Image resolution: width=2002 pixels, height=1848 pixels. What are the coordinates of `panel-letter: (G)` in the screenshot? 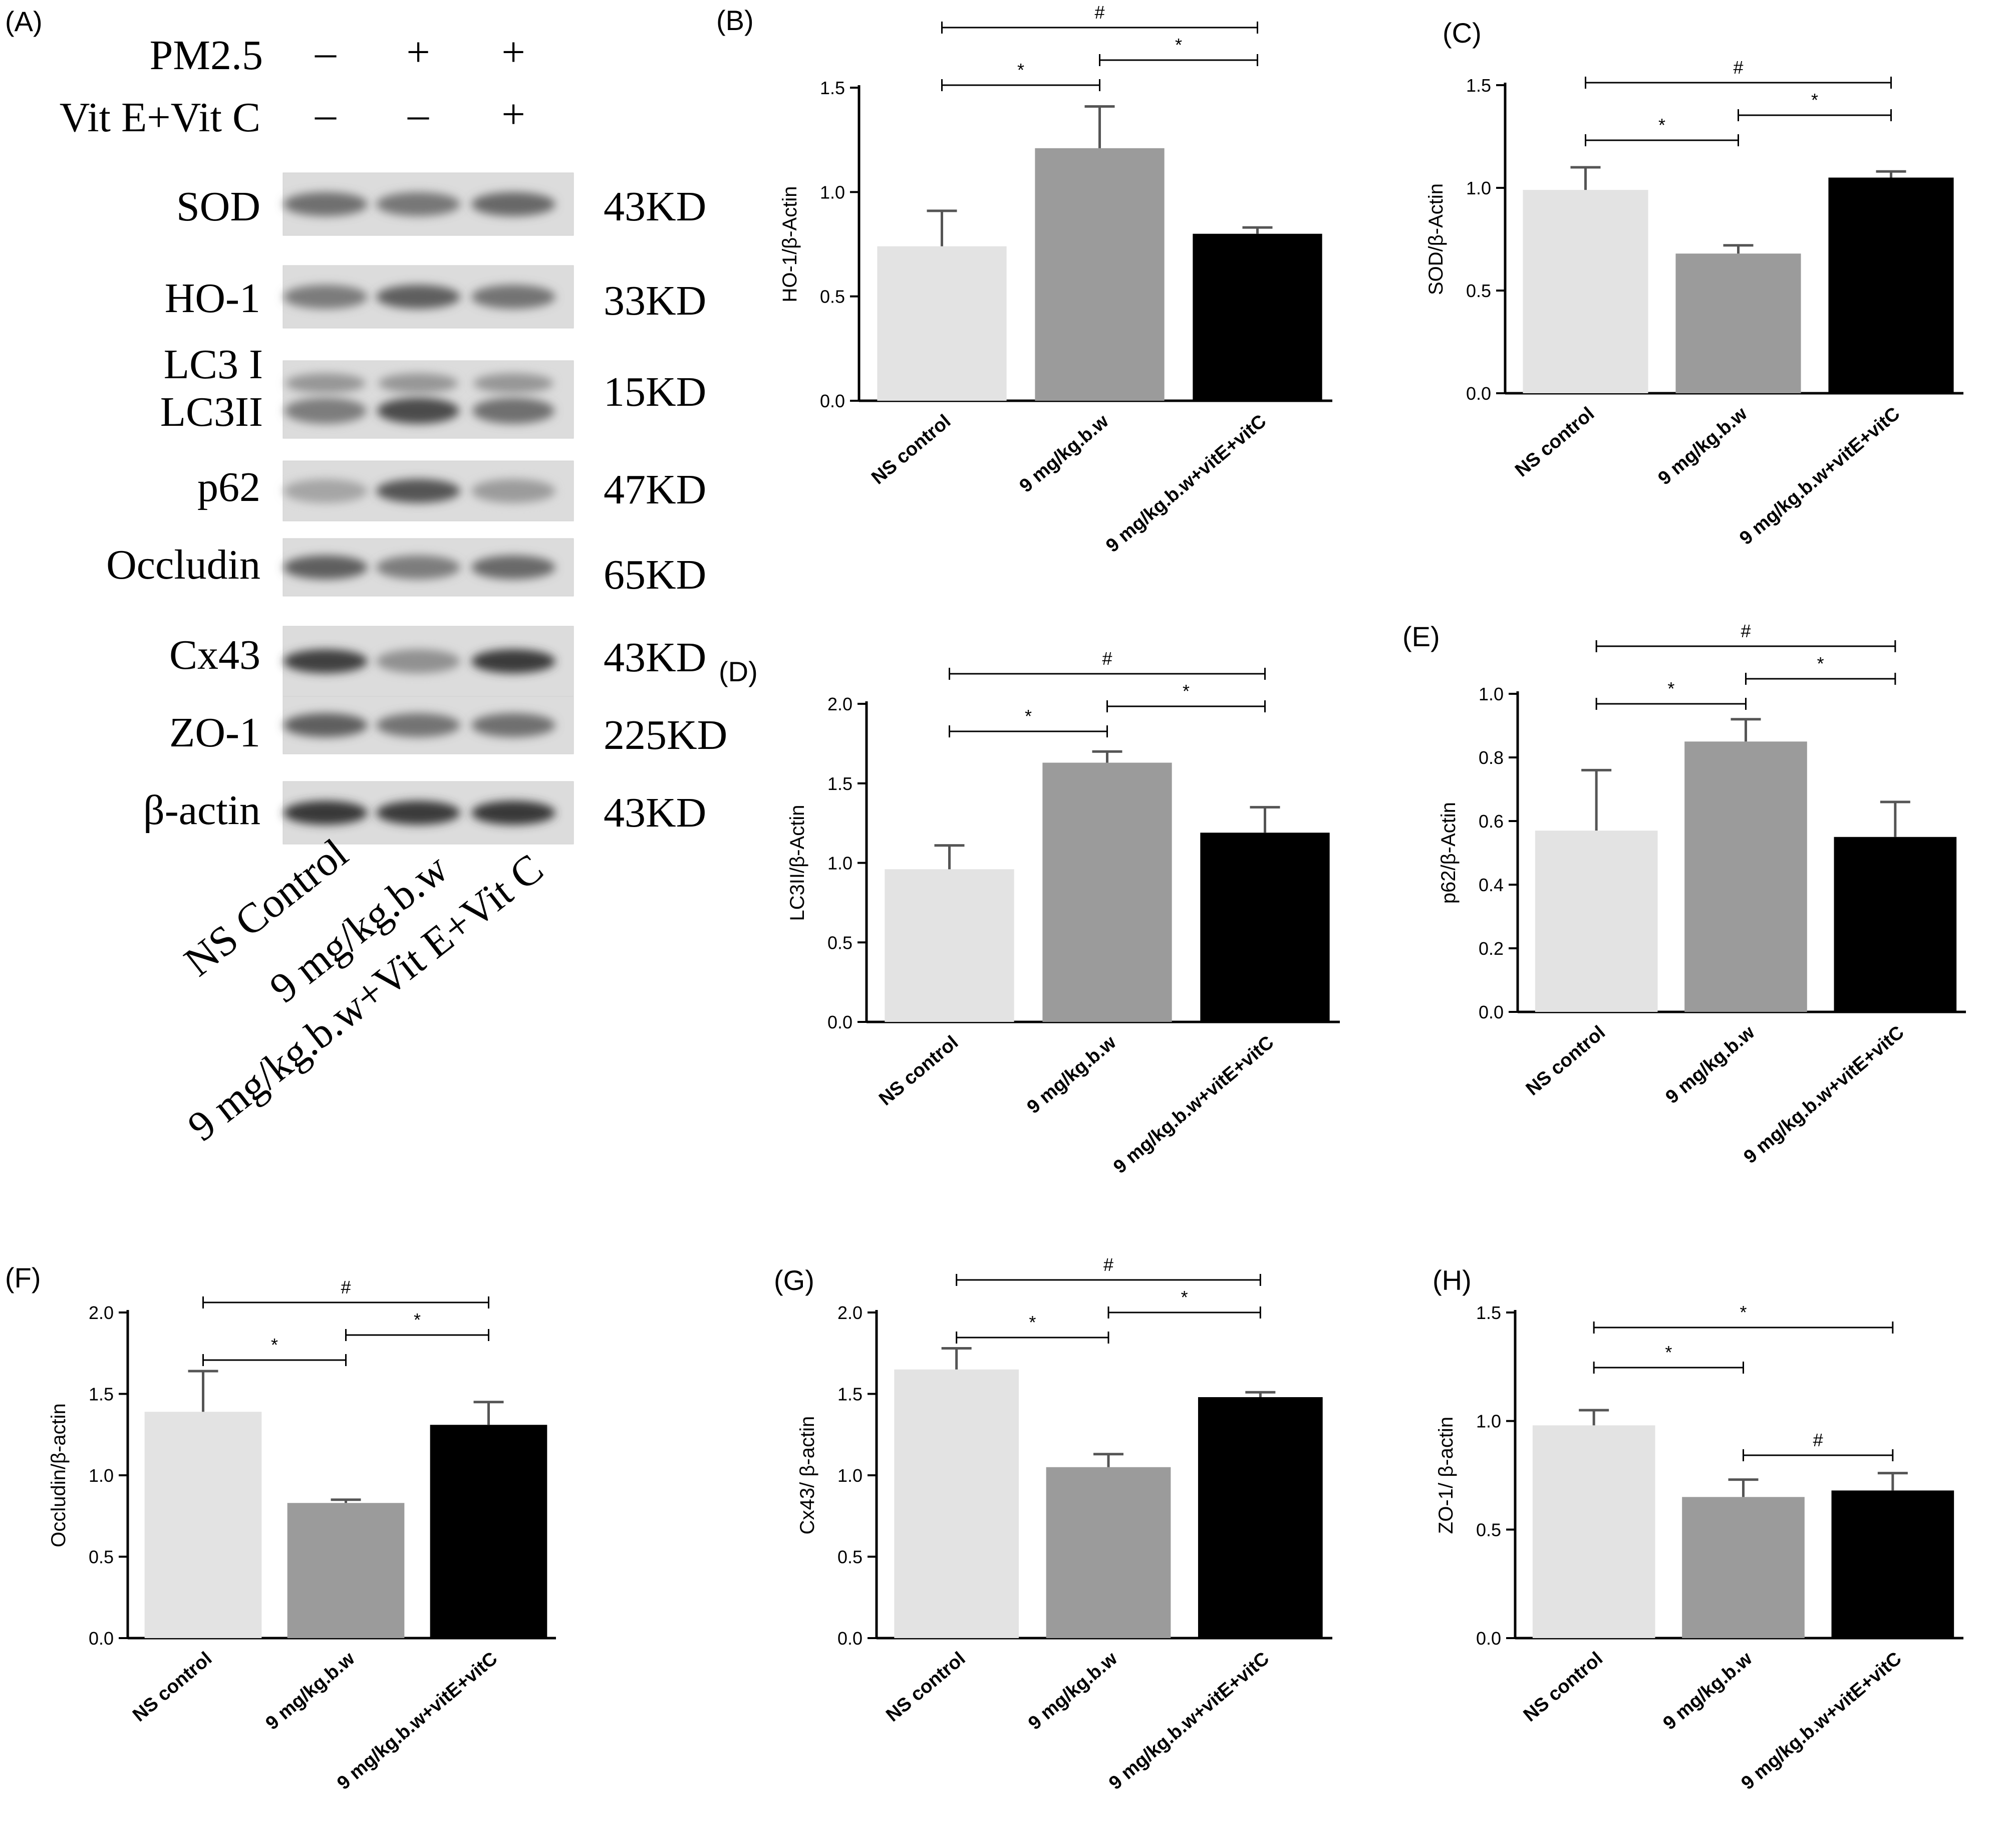 It's located at (794, 1280).